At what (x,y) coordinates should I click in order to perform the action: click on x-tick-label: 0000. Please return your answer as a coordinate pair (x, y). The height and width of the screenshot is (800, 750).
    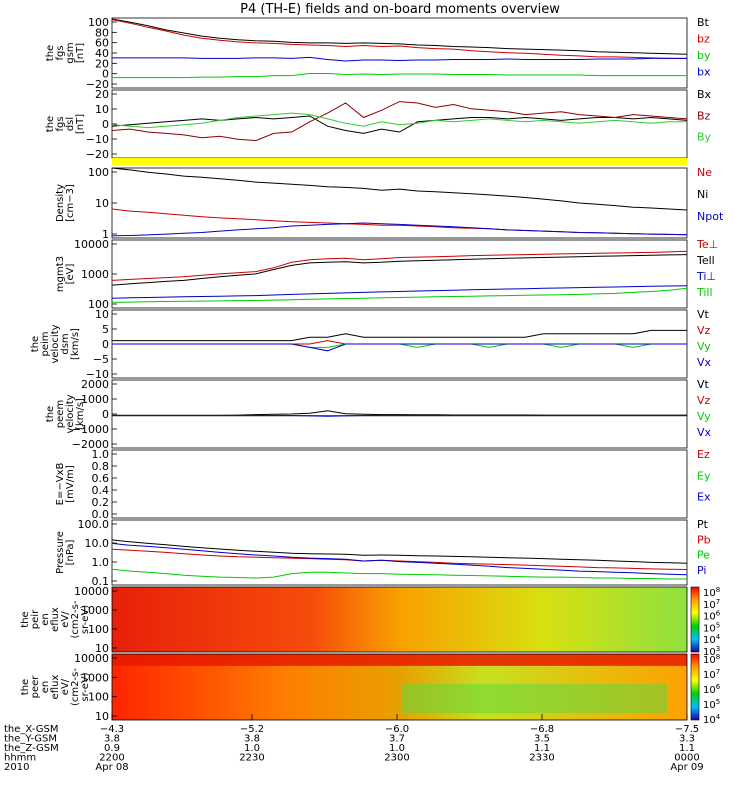
    Looking at the image, I should click on (686, 758).